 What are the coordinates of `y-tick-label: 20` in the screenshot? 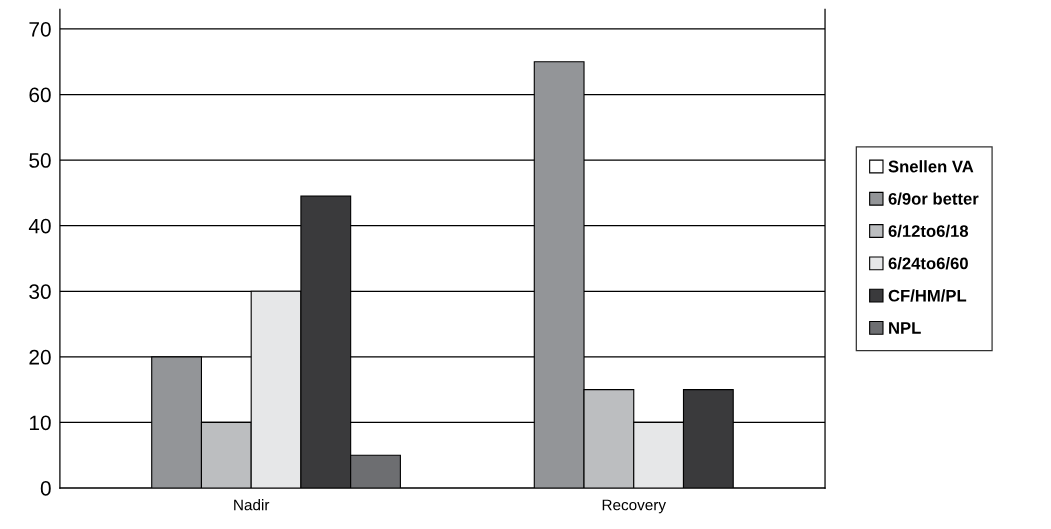 It's located at (40, 357).